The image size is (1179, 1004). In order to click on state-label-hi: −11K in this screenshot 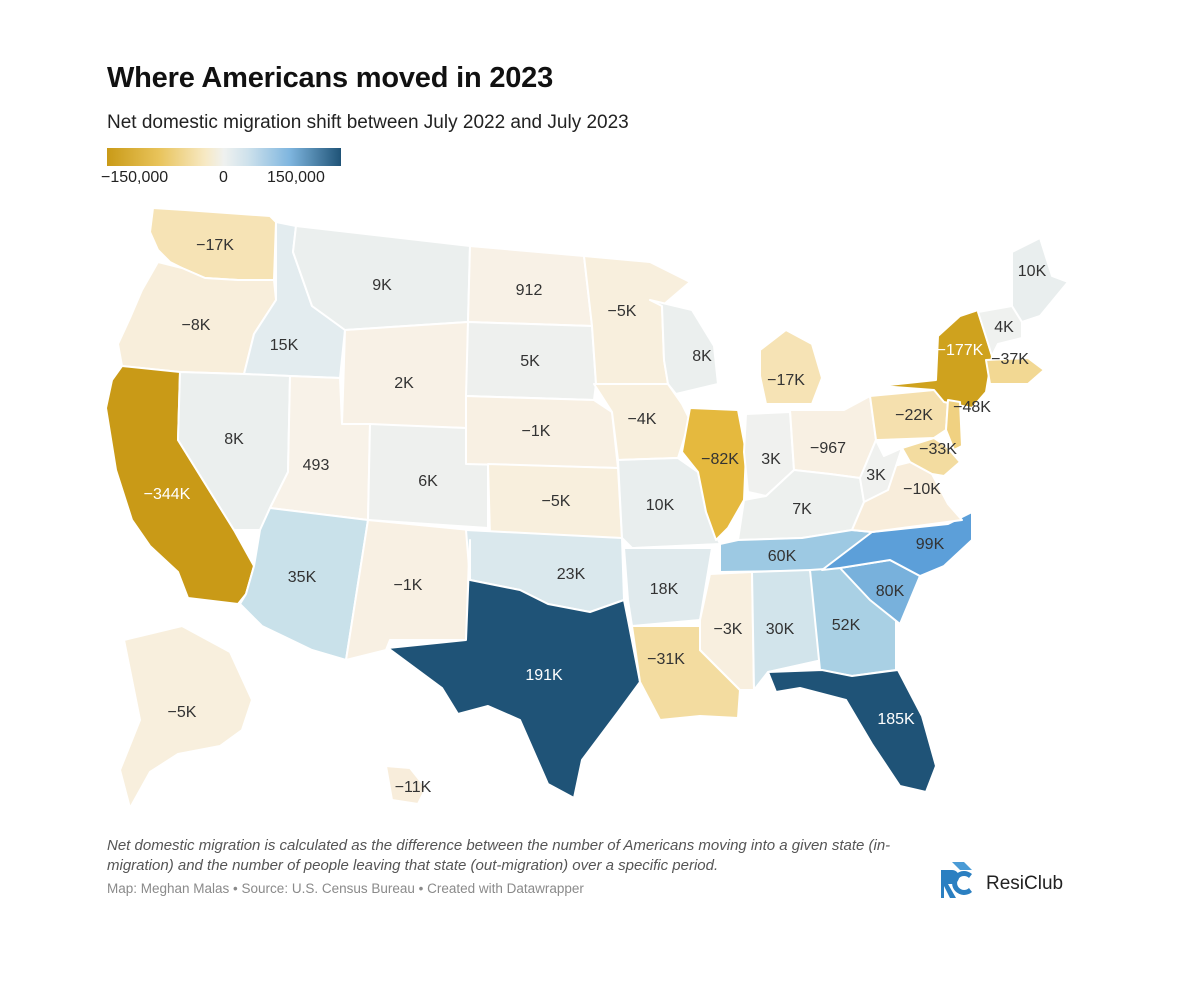, I will do `click(413, 787)`.